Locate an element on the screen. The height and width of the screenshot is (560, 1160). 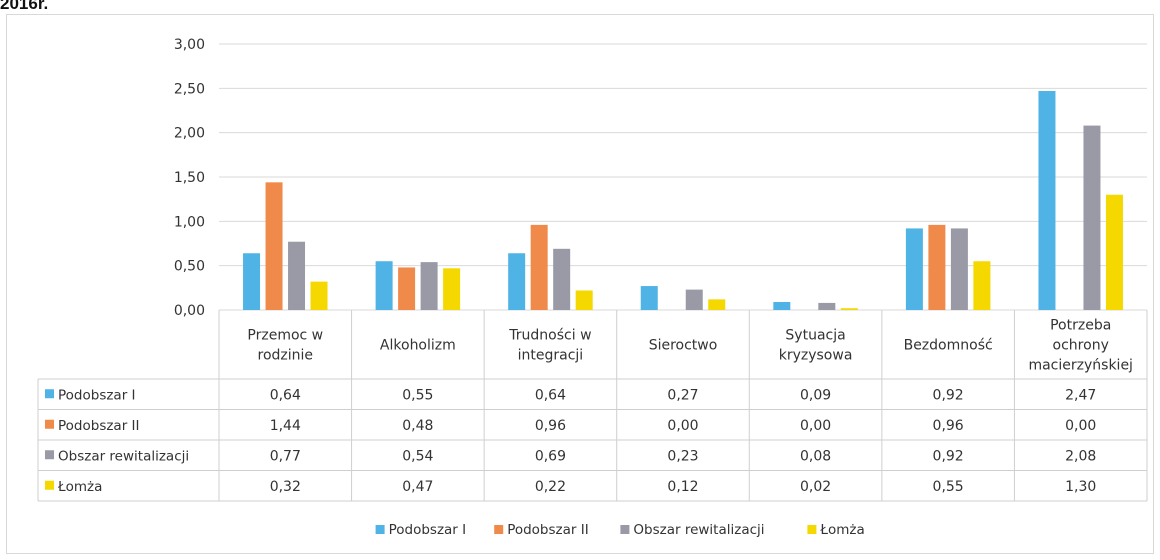
data-cell: 0,12 is located at coordinates (682, 487).